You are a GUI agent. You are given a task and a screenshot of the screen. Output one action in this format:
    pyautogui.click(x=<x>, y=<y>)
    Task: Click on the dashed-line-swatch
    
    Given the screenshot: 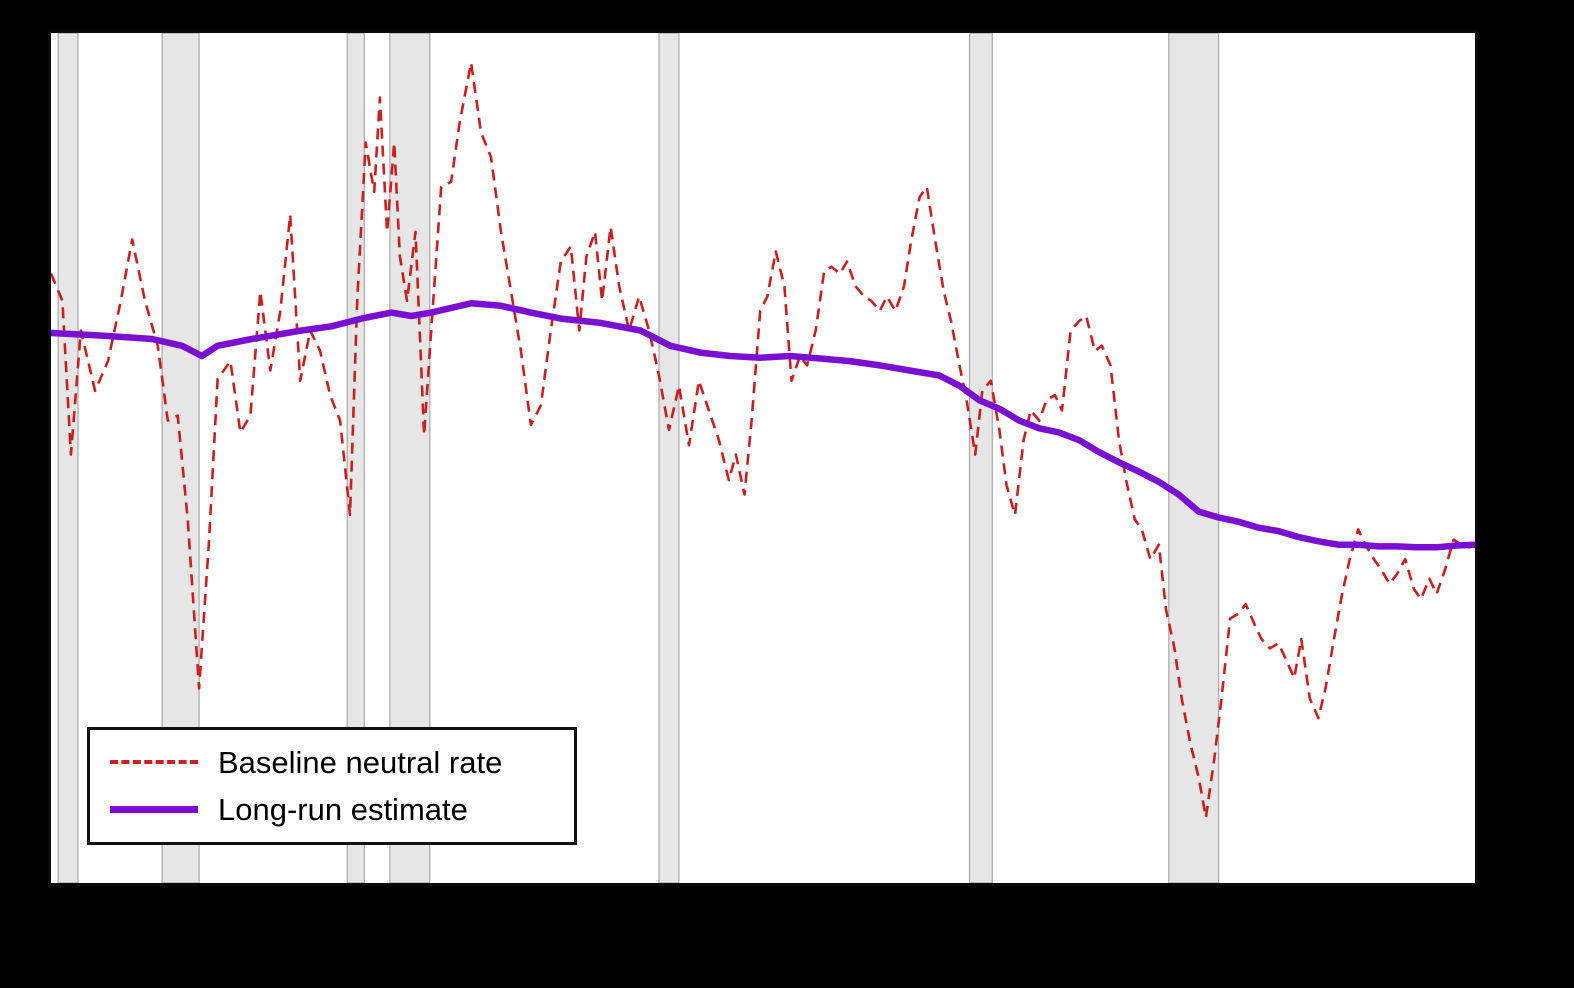 What is the action you would take?
    pyautogui.click(x=154, y=762)
    